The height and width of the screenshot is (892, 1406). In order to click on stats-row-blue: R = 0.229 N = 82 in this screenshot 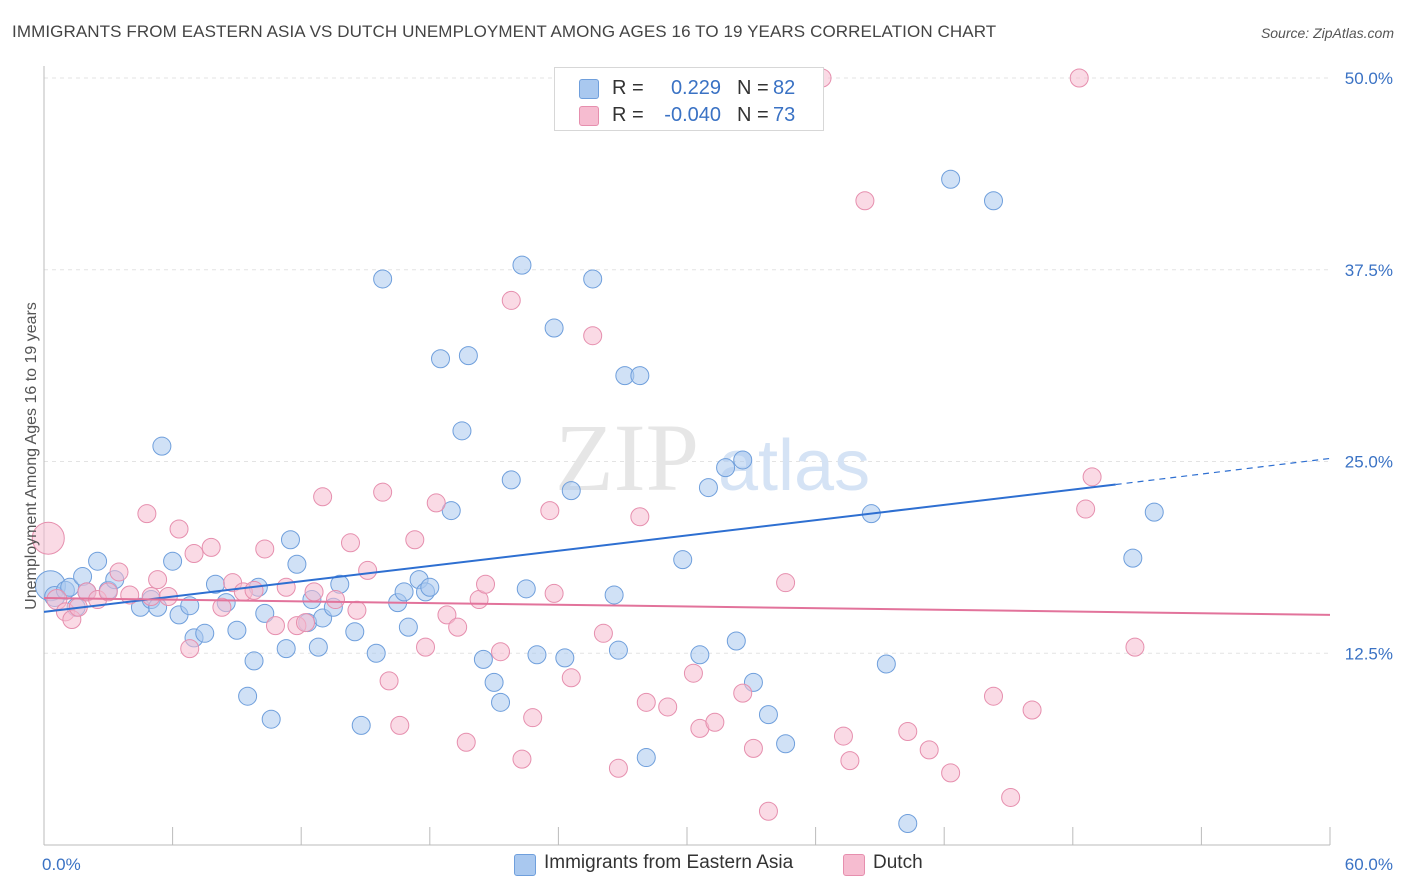, I will do `click(689, 88)`.